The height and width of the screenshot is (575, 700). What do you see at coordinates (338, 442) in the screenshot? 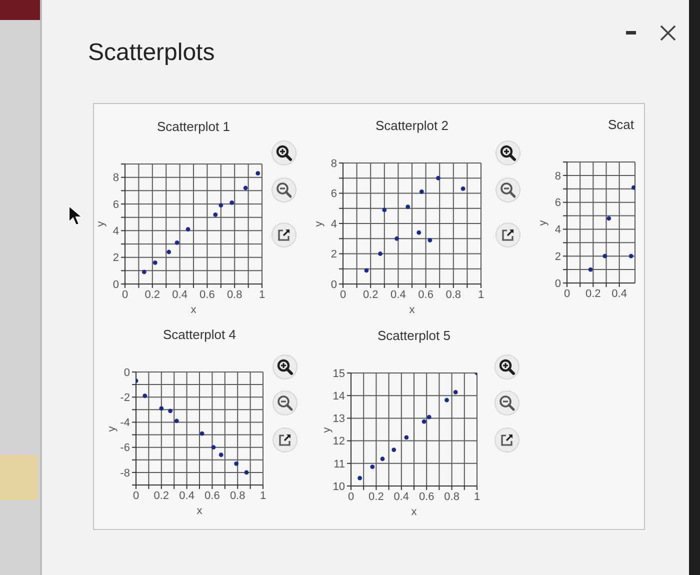
I see `y-tick-label: 12` at bounding box center [338, 442].